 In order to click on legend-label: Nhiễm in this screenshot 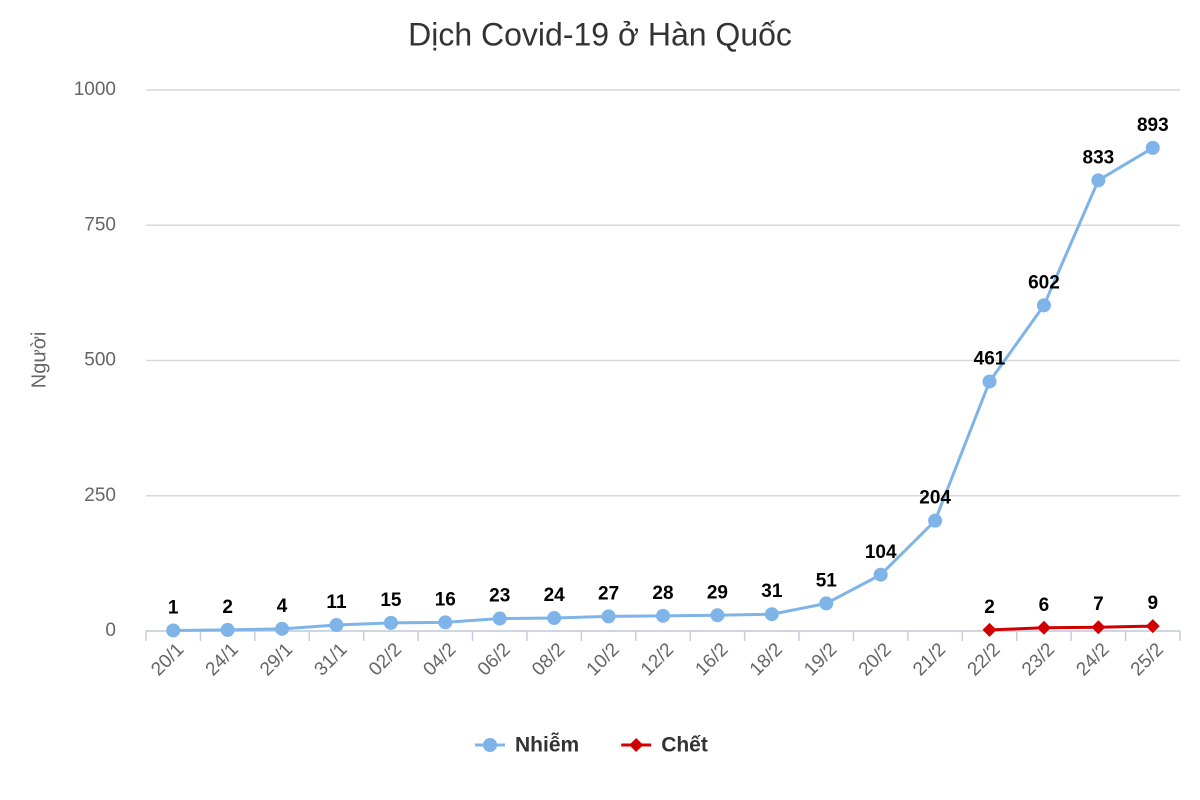, I will do `click(547, 745)`.